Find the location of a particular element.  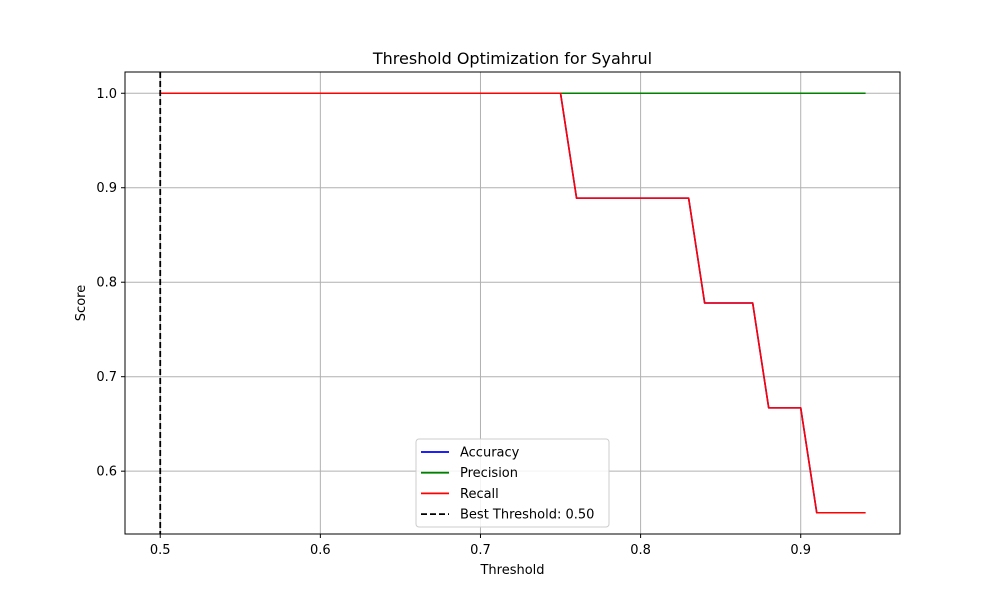

x-tick-label: 0.8 is located at coordinates (640, 550).